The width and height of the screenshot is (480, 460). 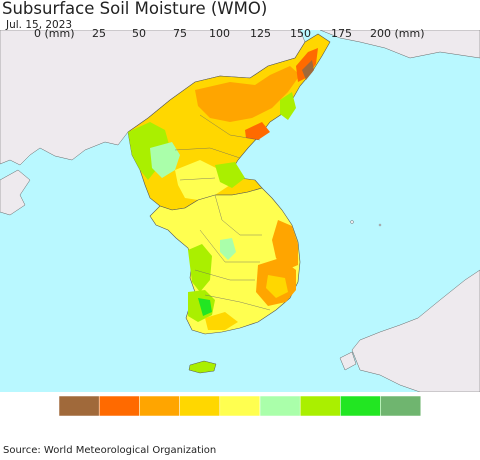 I want to click on legend-label-25: 25, so click(x=99, y=33).